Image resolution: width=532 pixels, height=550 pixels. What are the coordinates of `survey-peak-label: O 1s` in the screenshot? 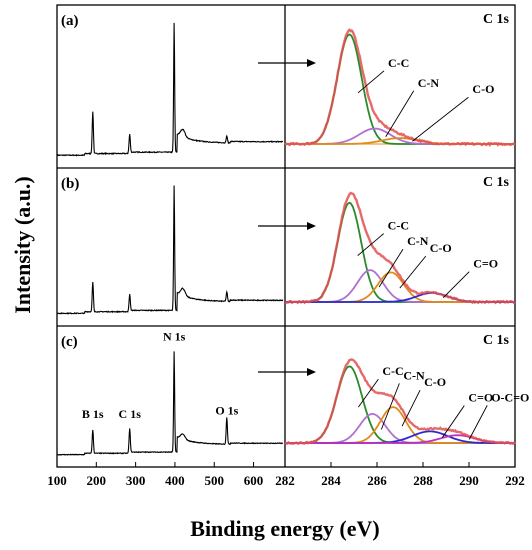 It's located at (226, 410).